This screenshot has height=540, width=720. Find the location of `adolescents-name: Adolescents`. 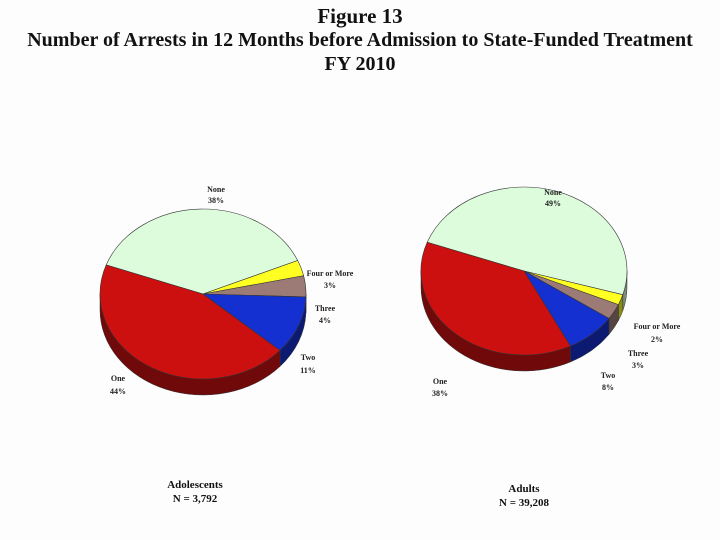

adolescents-name: Adolescents is located at coordinates (195, 485).